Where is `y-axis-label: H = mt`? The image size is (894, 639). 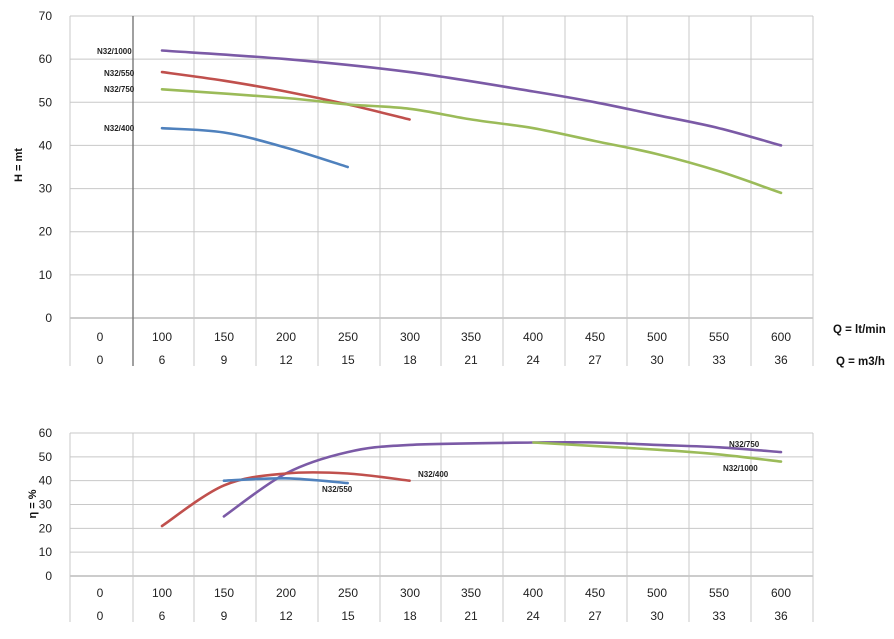
y-axis-label: H = mt is located at coordinates (19, 165).